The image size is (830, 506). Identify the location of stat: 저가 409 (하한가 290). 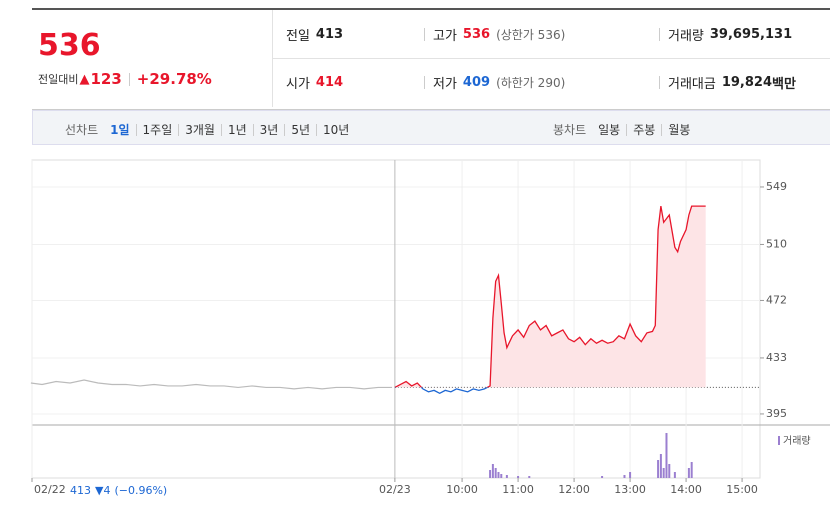
(527, 82).